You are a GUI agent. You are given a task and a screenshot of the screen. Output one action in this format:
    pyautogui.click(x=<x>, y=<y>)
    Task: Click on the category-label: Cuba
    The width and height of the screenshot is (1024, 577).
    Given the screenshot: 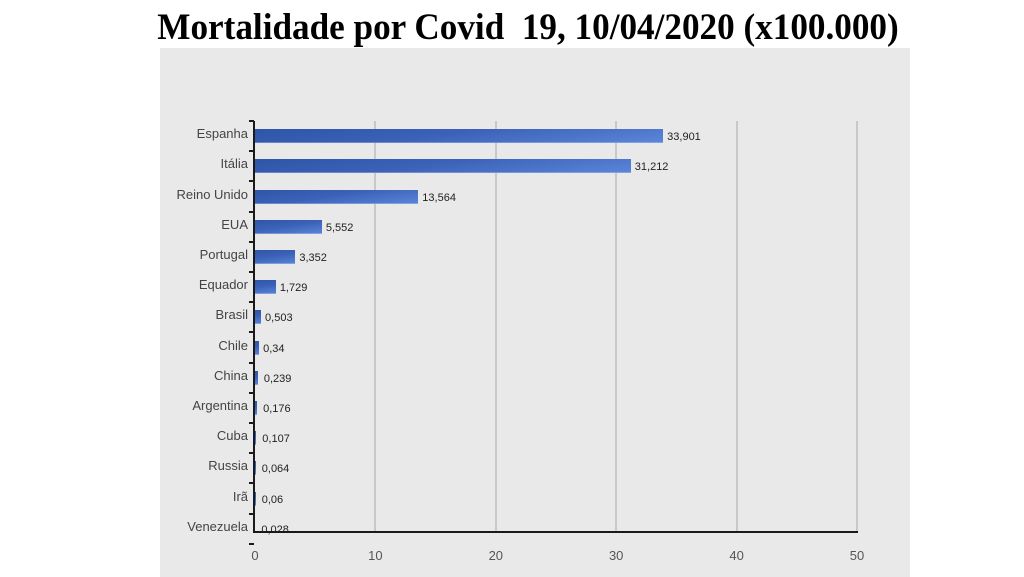 What is the action you would take?
    pyautogui.click(x=232, y=436)
    